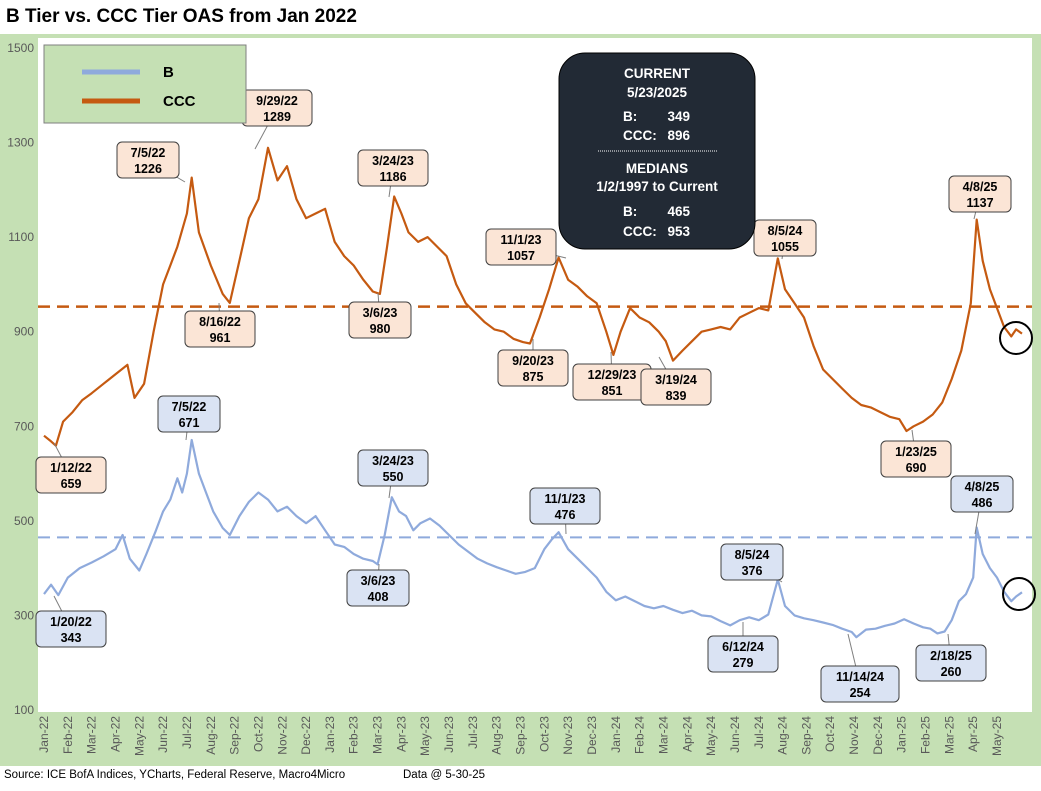  Describe the element at coordinates (168, 72) in the screenshot. I see `legend-b-label: B` at that location.